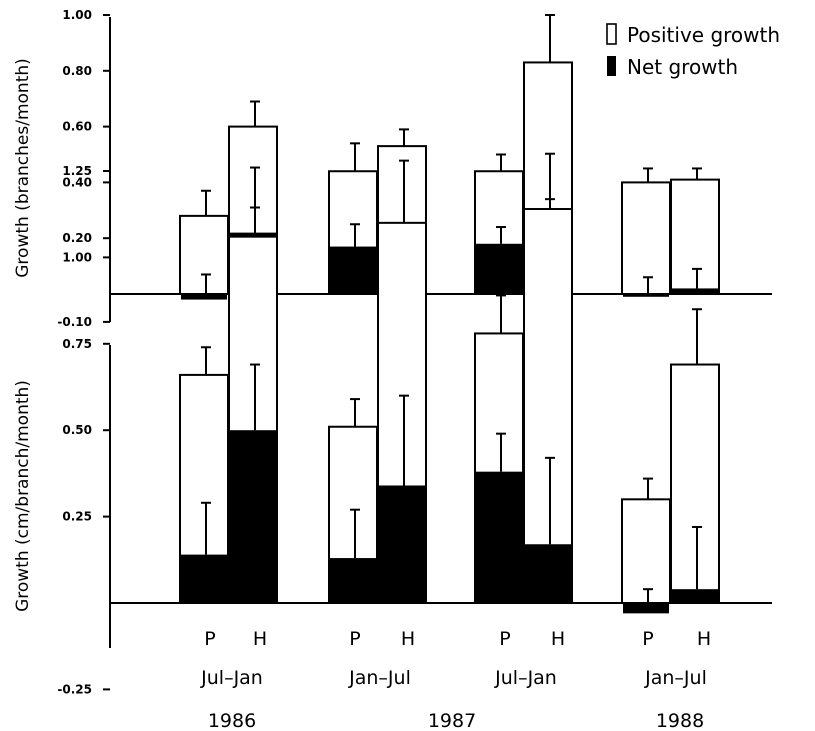 The height and width of the screenshot is (731, 815). Describe the element at coordinates (611, 66) in the screenshot. I see `legend-swatch-net` at that location.